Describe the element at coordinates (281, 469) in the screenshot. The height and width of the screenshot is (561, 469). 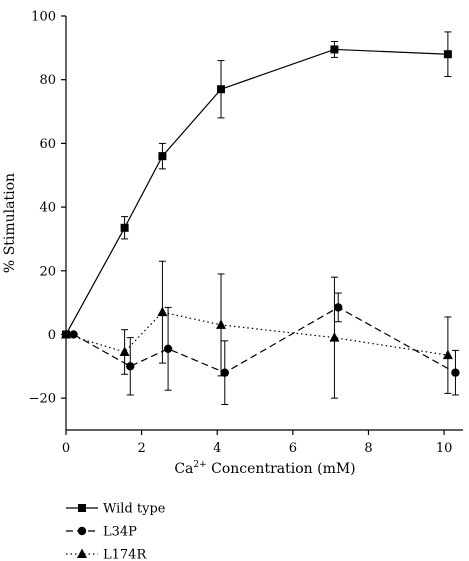
I see `x-axis-title-post: Concentration (mM)` at that location.